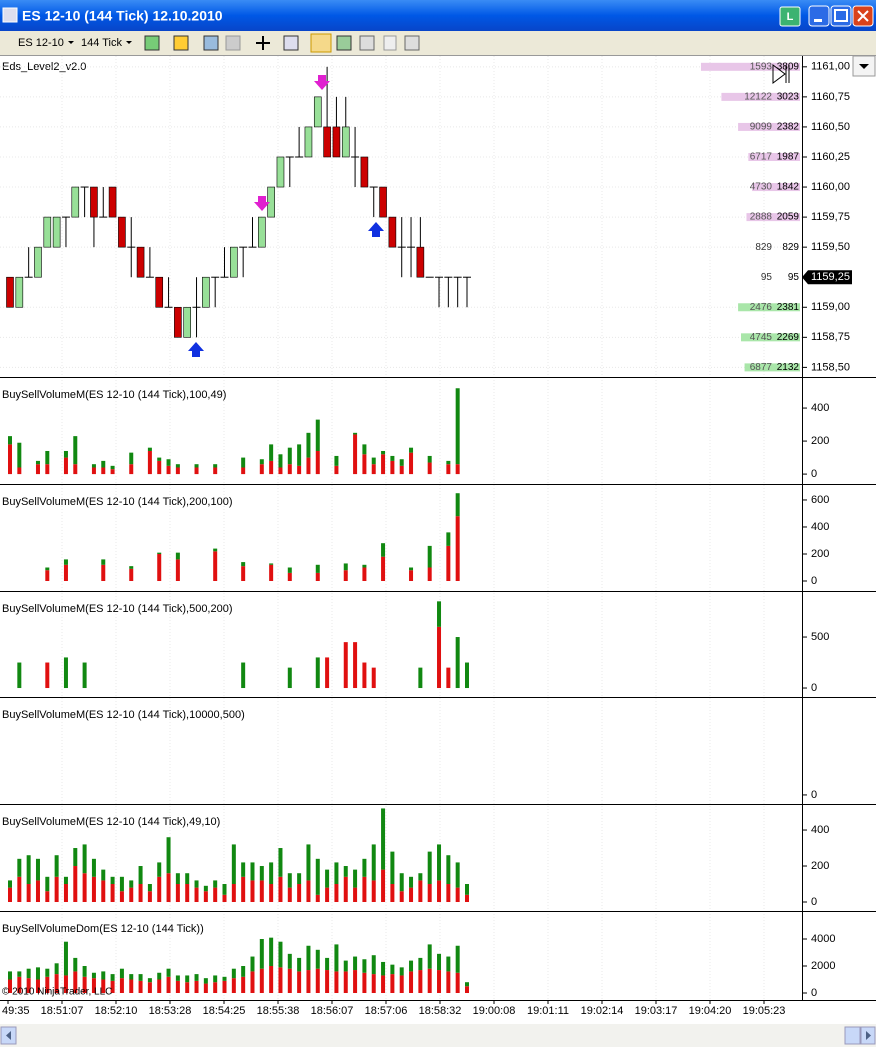 This screenshot has height=1047, width=876. What do you see at coordinates (781, 74) in the screenshot?
I see `playback-icon` at bounding box center [781, 74].